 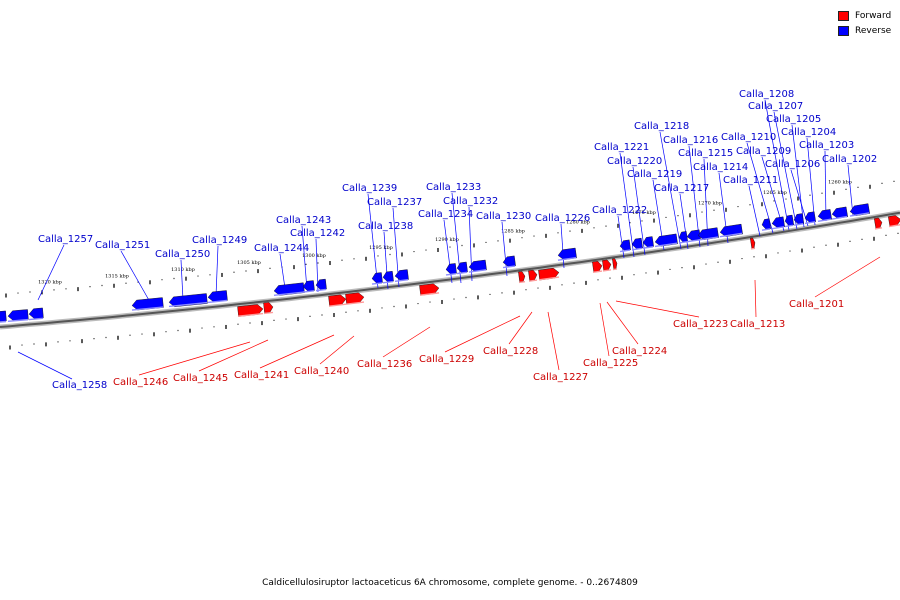 What do you see at coordinates (394, 202) in the screenshot?
I see `reverse-gene-label: Calla_1237` at bounding box center [394, 202].